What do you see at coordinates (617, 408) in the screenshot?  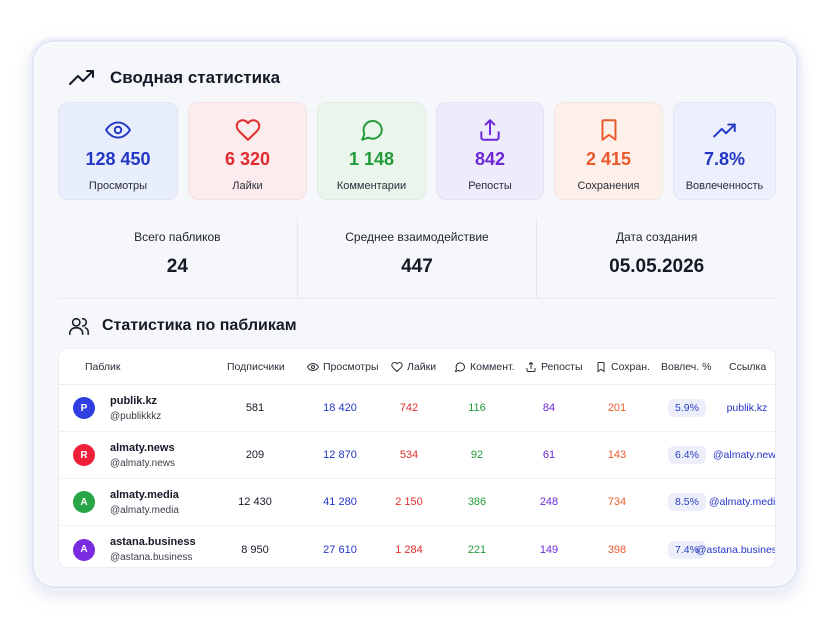 I see `saves-cell: 201` at bounding box center [617, 408].